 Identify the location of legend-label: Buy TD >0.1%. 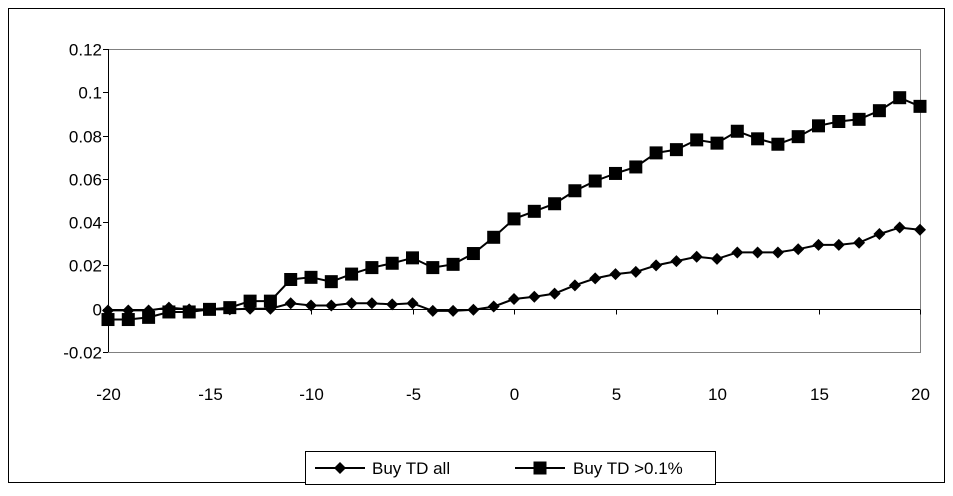
(628, 468).